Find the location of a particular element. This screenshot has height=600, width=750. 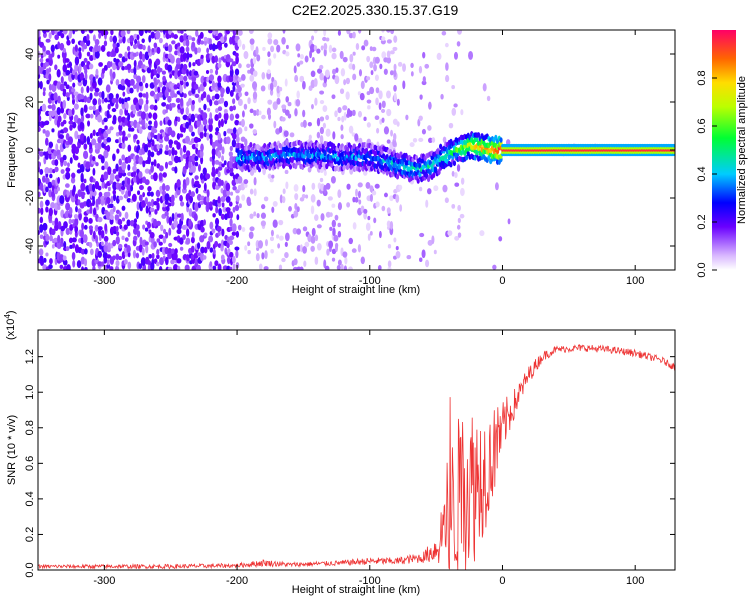

colorbar-tick-label: 0.6 is located at coordinates (702, 125).